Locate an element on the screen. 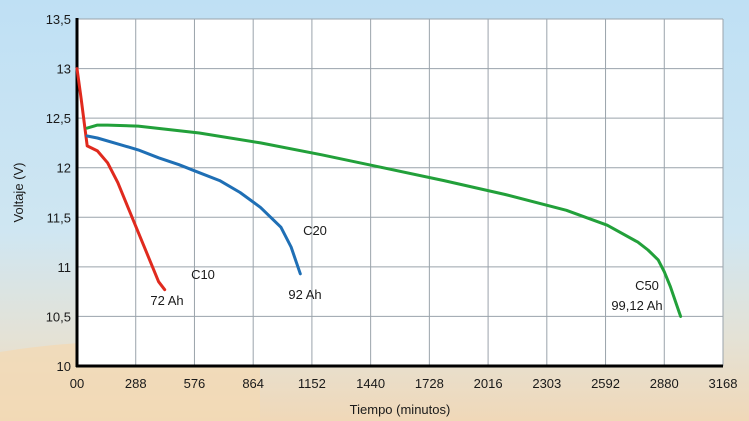 This screenshot has height=421, width=749. y-tick-label: 13 is located at coordinates (64, 69).